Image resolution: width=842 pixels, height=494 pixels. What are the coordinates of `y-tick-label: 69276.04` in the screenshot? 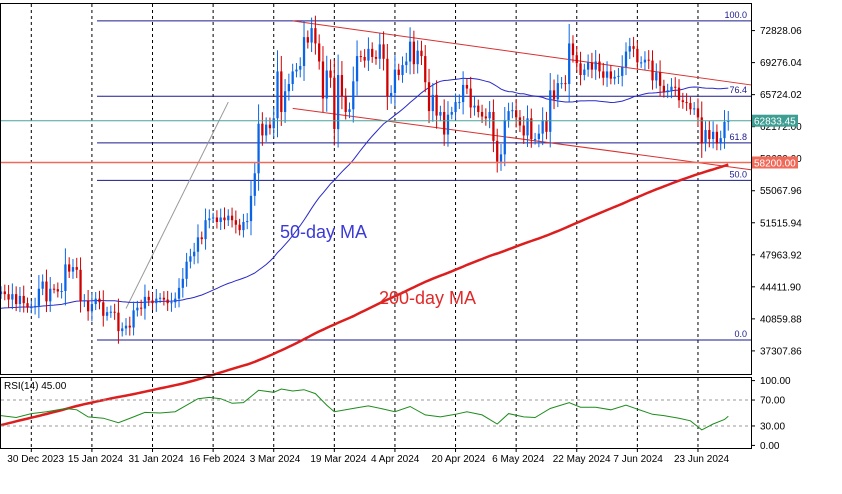 It's located at (781, 63).